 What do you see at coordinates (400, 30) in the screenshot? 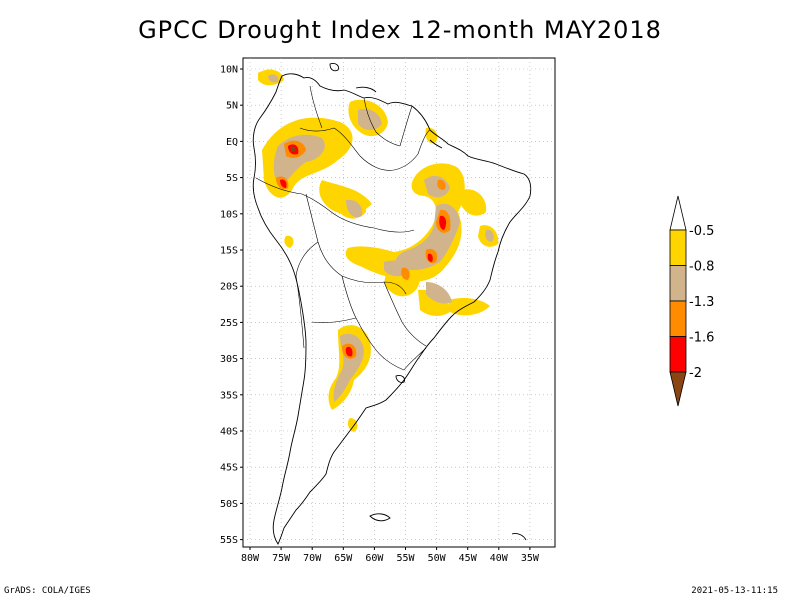
I see `map-title: GPCC Drought Index 12-month MAY2018` at bounding box center [400, 30].